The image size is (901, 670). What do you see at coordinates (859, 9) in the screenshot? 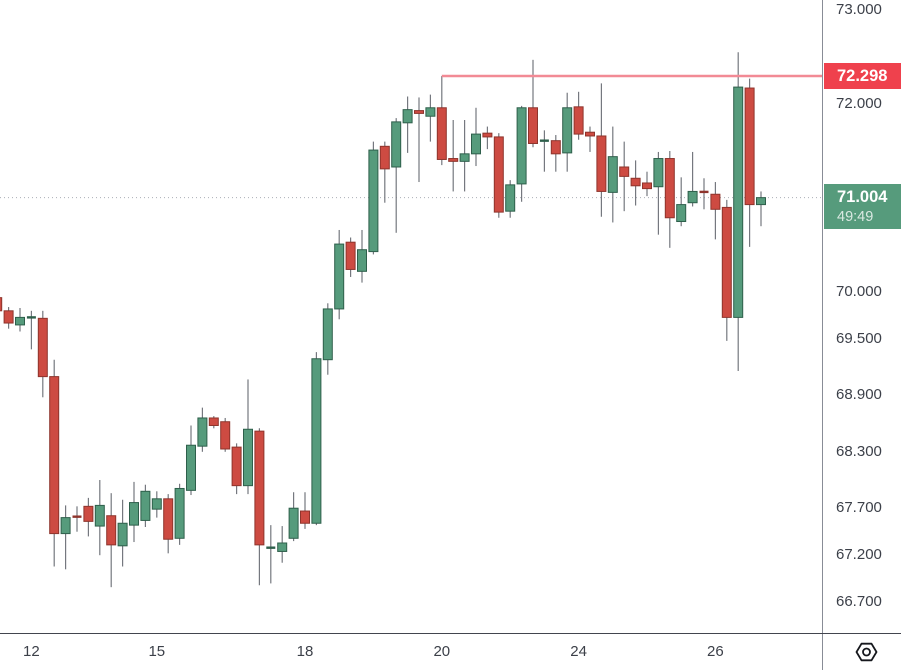
I see `price-axis-label: 73.000` at bounding box center [859, 9].